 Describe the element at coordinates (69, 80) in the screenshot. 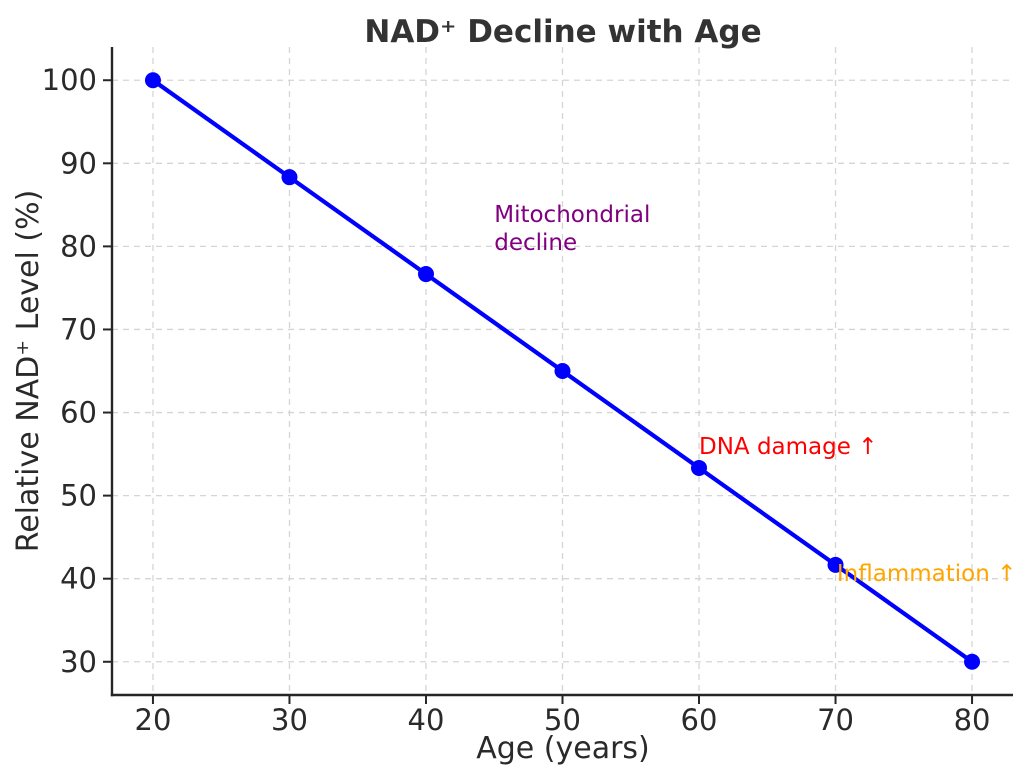

I see `y-tick-label: 100` at that location.